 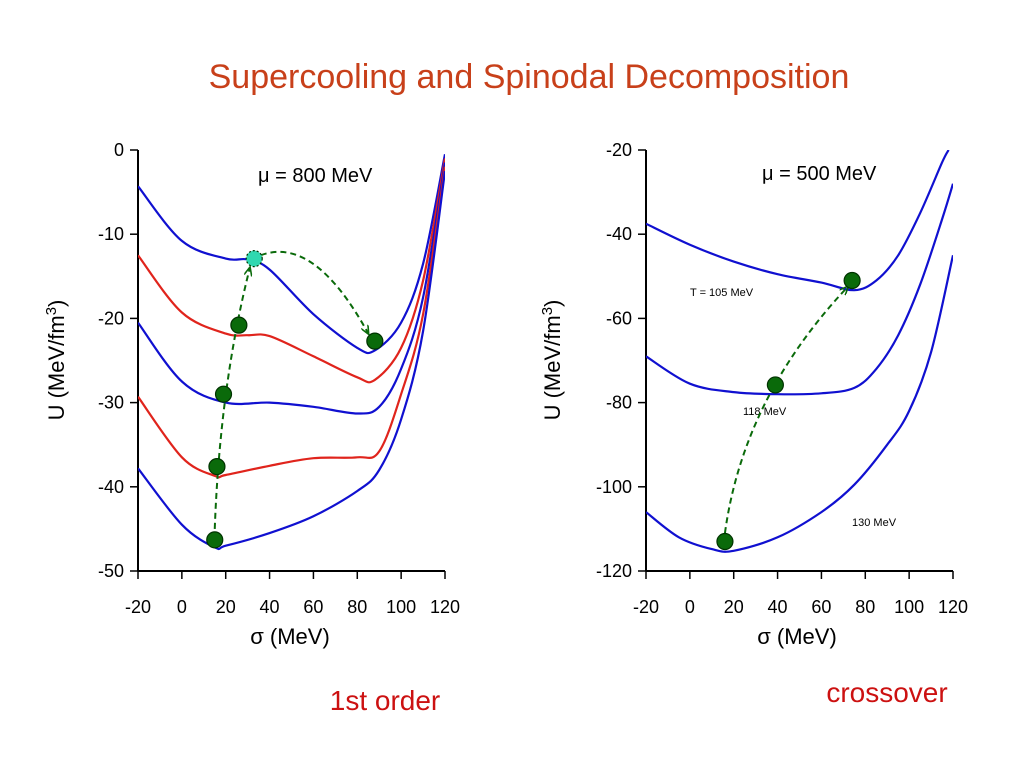 What do you see at coordinates (56, 360) in the screenshot?
I see `y-axis-label-left: U (MeV/fm3)` at bounding box center [56, 360].